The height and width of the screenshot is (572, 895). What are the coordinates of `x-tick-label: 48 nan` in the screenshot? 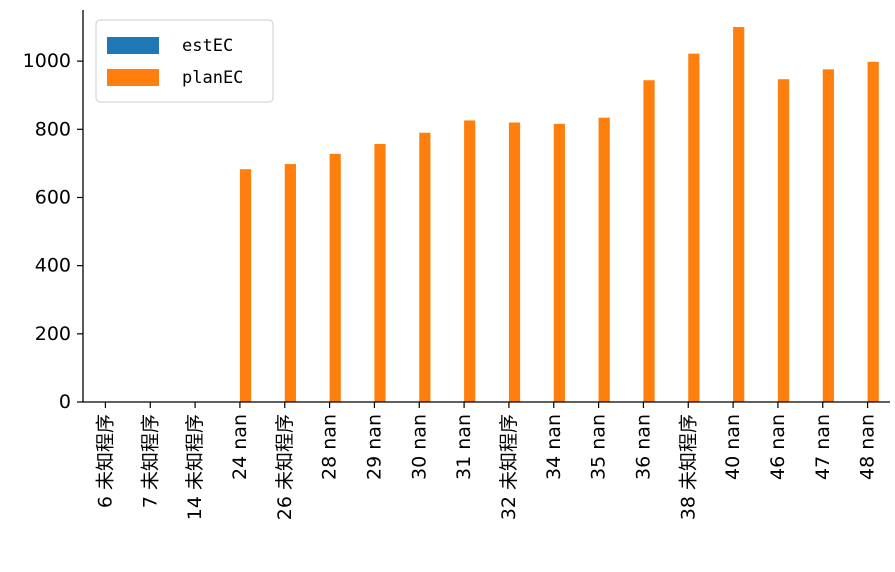 It's located at (868, 447).